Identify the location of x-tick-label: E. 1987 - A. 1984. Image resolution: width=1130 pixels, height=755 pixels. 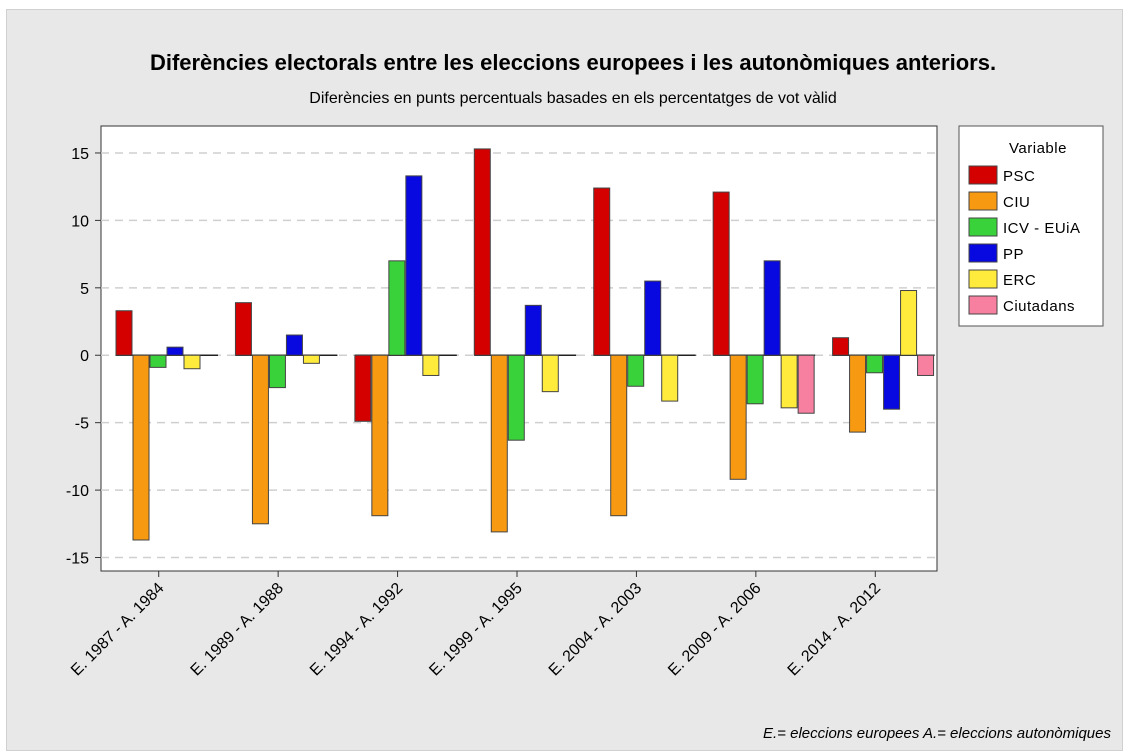
(118, 630).